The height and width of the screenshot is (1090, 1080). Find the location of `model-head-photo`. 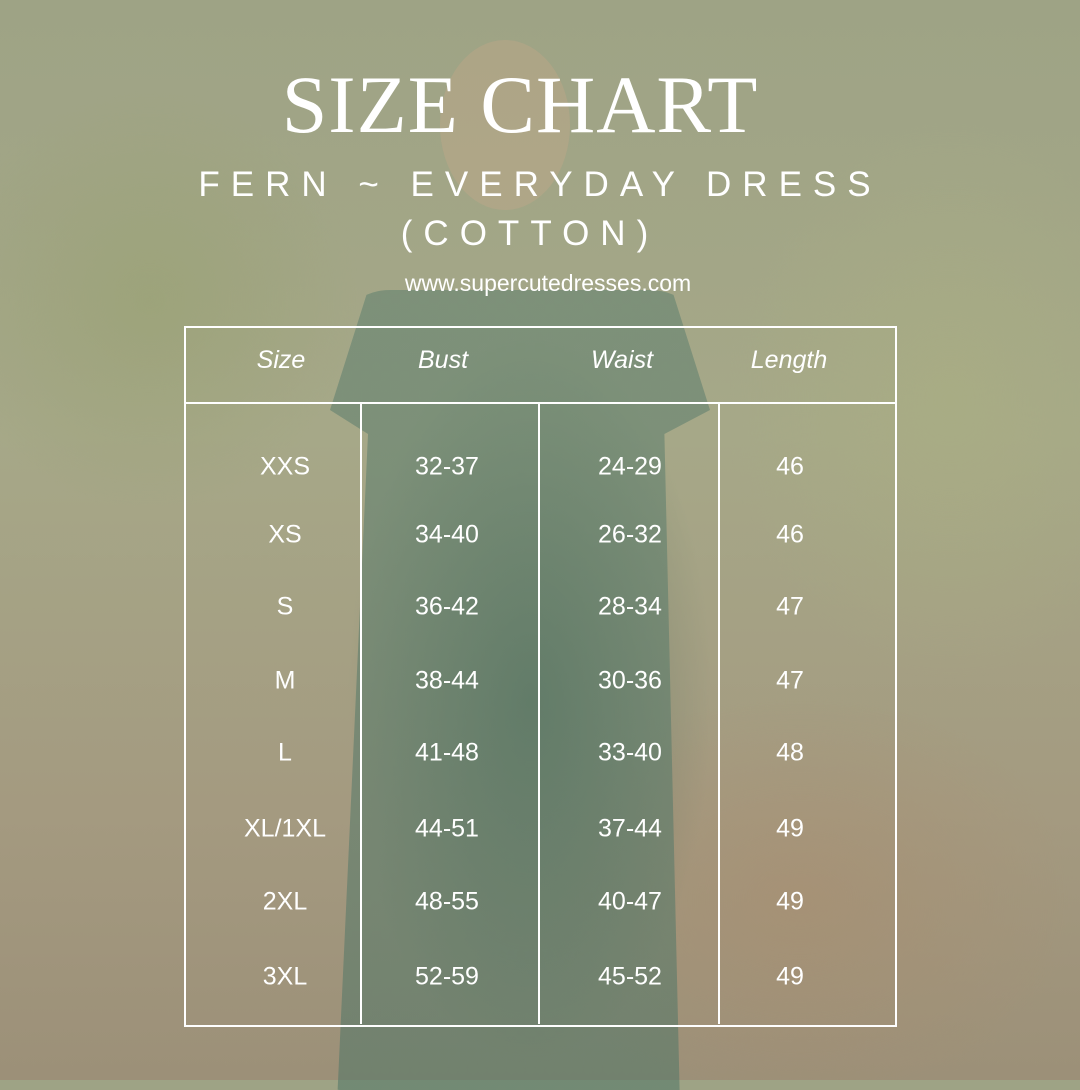

model-head-photo is located at coordinates (505, 125).